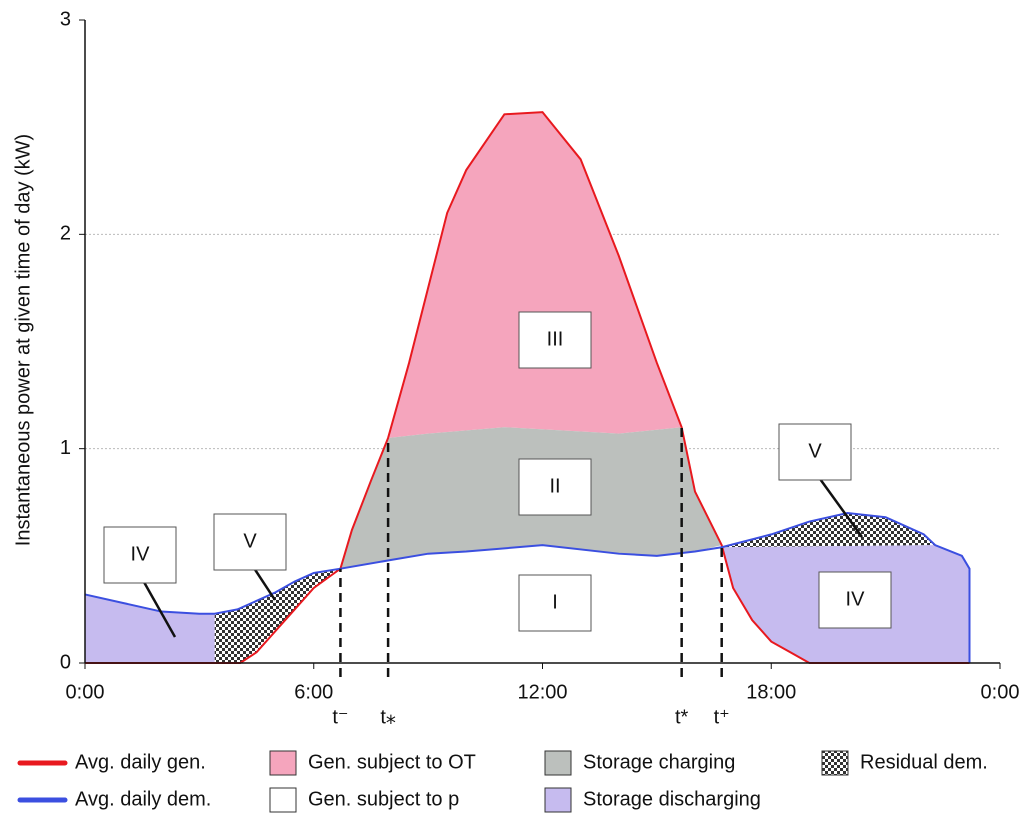 Image resolution: width=1031 pixels, height=819 pixels. I want to click on y-tick-label: 1, so click(65, 448).